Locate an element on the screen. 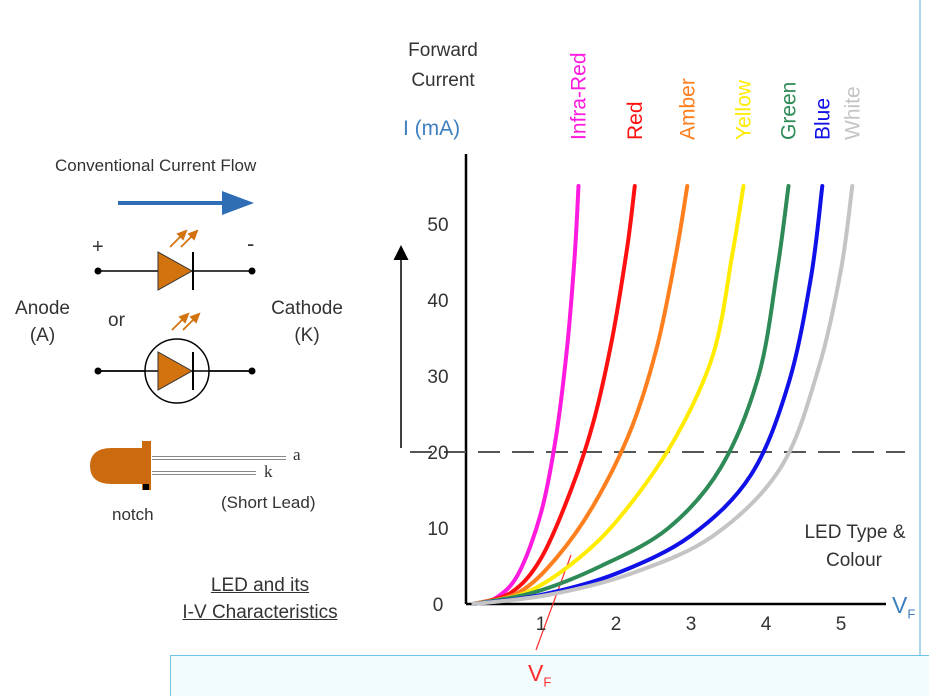  y-title-current: Current is located at coordinates (443, 80).